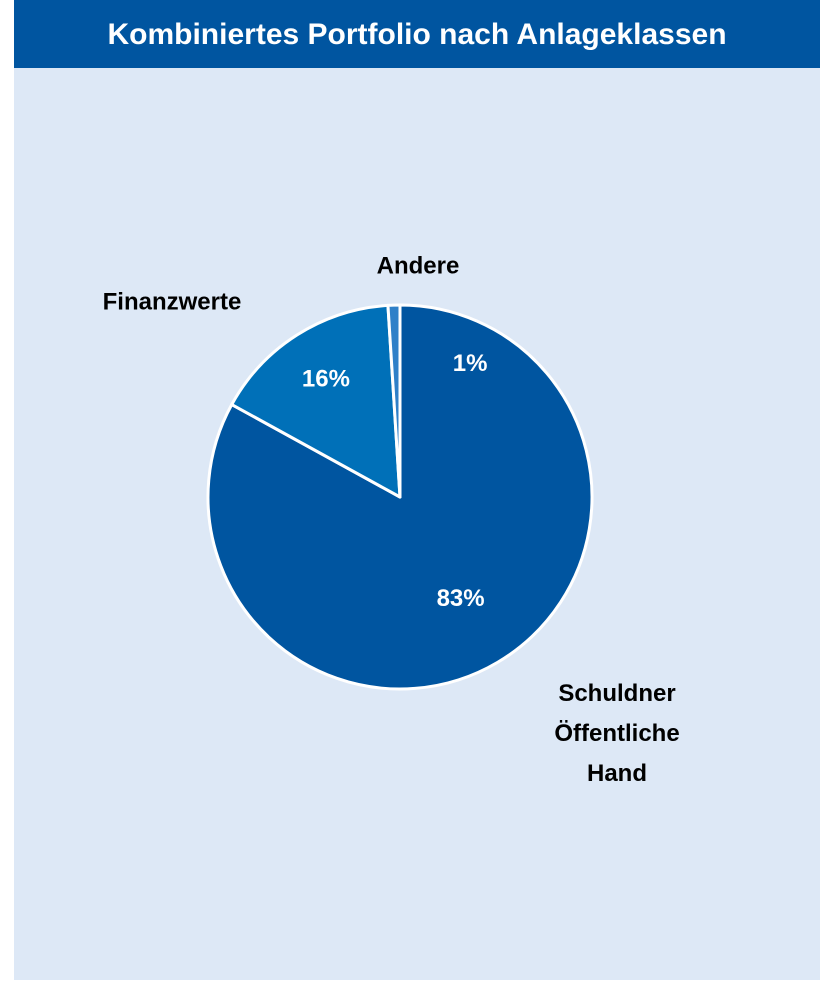  What do you see at coordinates (470, 363) in the screenshot?
I see `data-label: 1%` at bounding box center [470, 363].